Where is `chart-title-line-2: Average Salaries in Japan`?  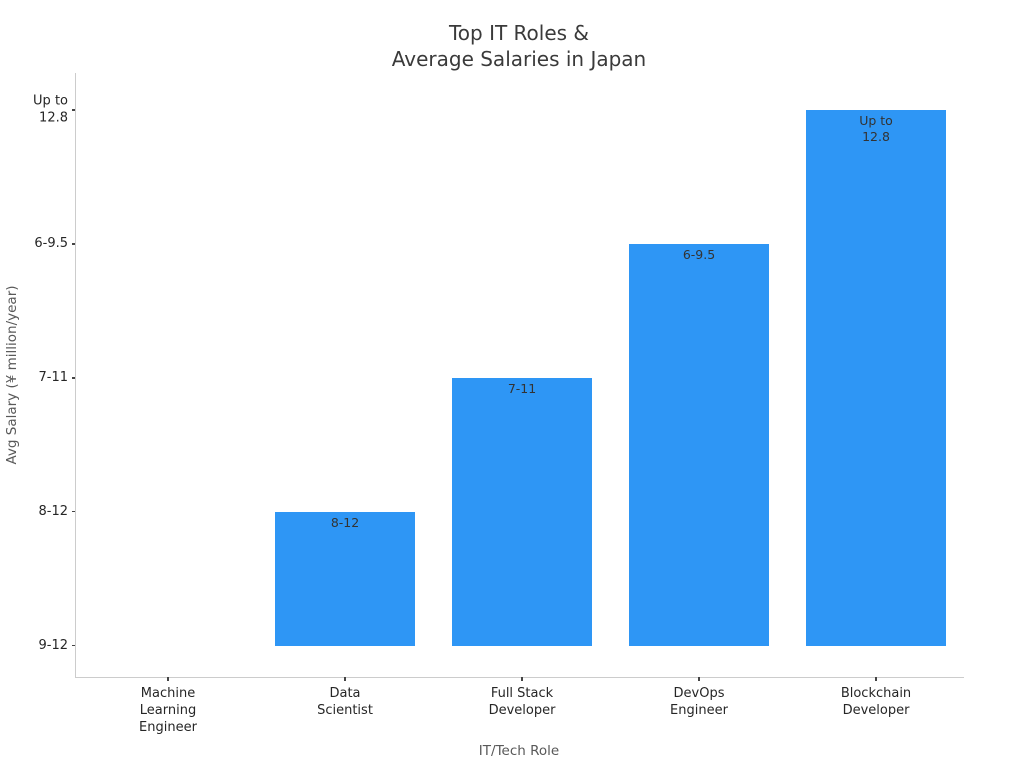 chart-title-line-2: Average Salaries in Japan is located at coordinates (519, 59).